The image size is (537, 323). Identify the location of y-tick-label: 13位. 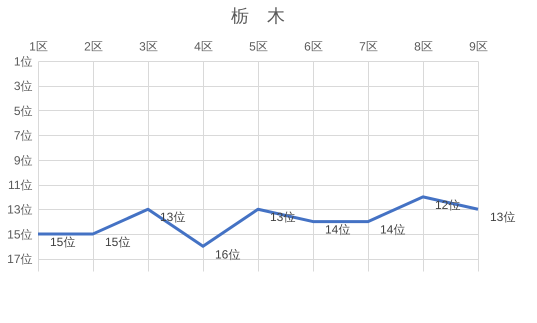
(19, 209).